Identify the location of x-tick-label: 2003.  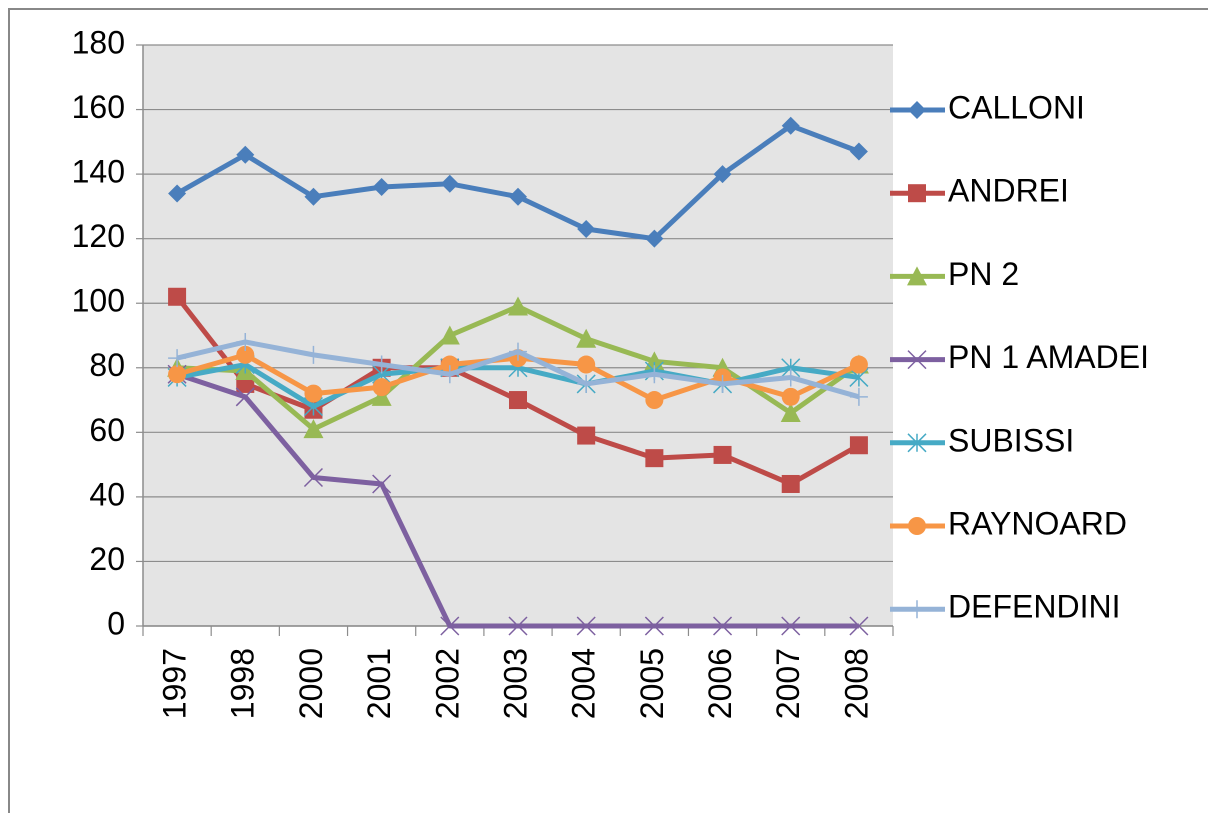
(515, 683).